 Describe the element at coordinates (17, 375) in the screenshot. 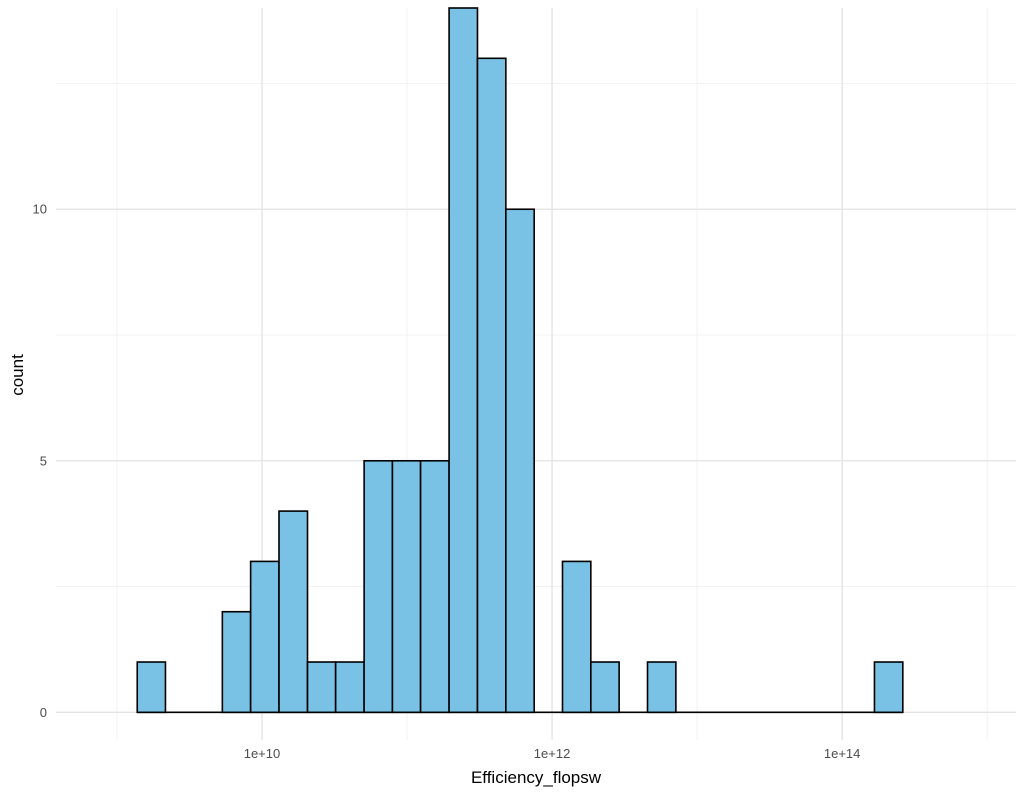

I see `y-axis-title: count` at that location.